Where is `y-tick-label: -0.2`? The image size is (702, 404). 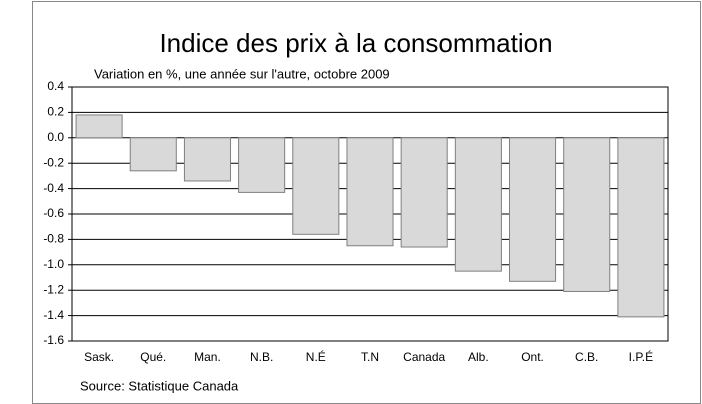 y-tick-label: -0.2 is located at coordinates (53, 162).